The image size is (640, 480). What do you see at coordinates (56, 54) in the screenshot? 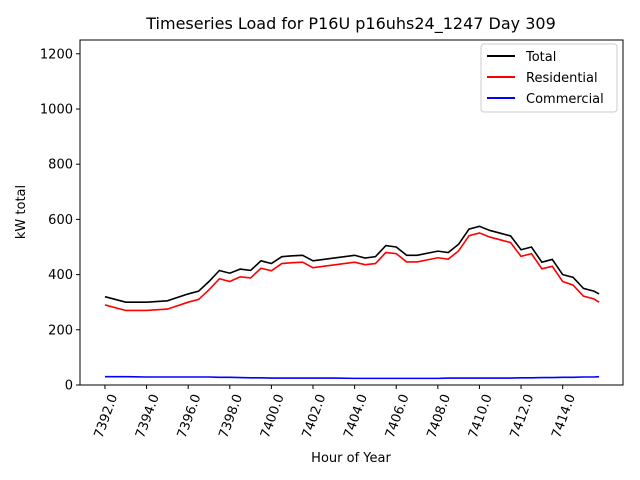
I see `y-tick-label: 1200` at bounding box center [56, 54].